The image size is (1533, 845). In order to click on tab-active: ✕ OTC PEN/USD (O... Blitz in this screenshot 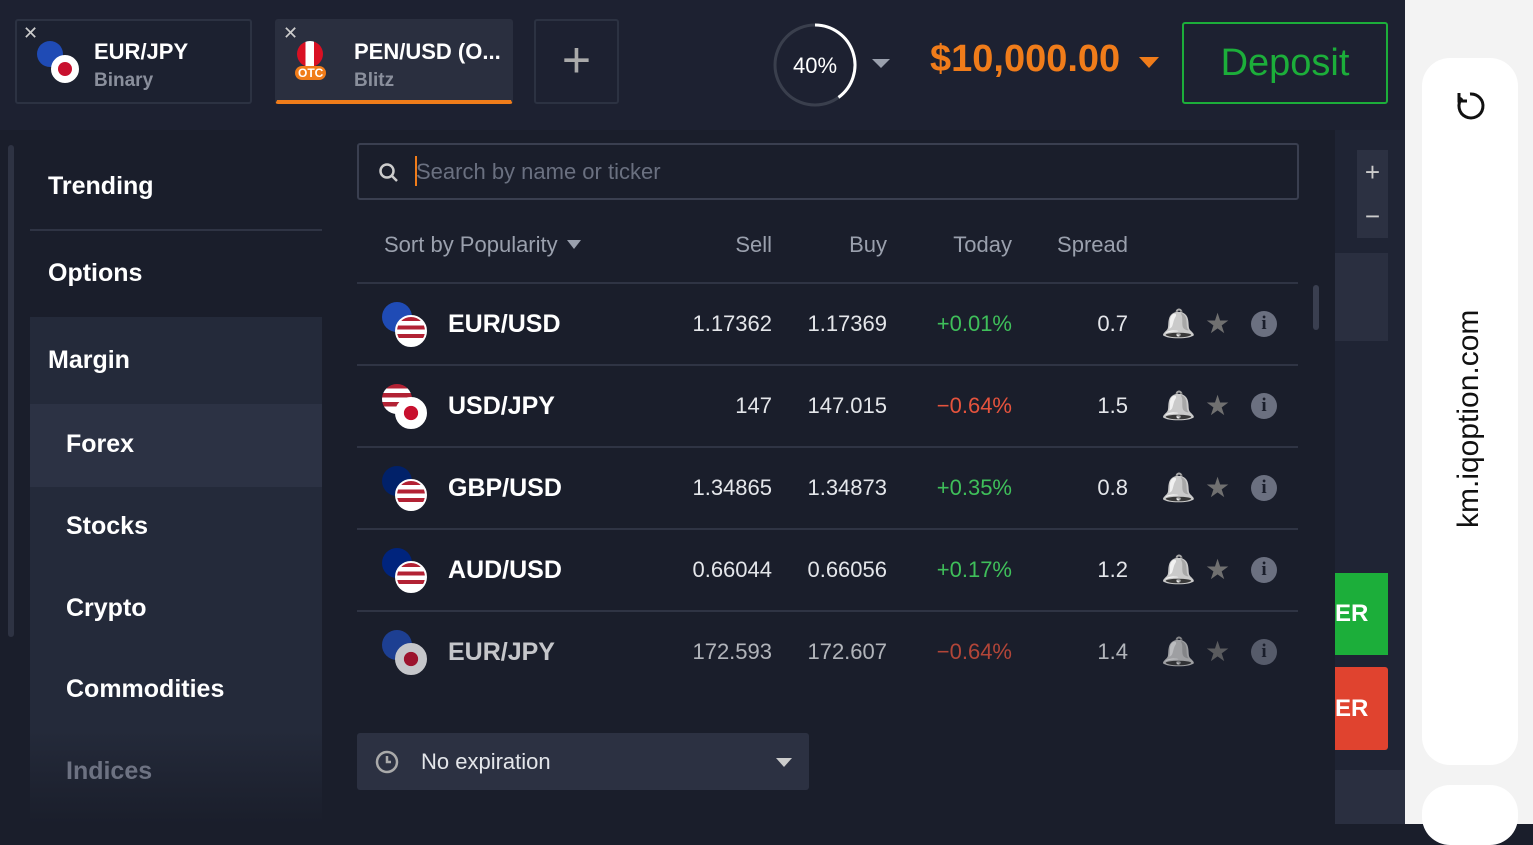, I will do `click(394, 61)`.